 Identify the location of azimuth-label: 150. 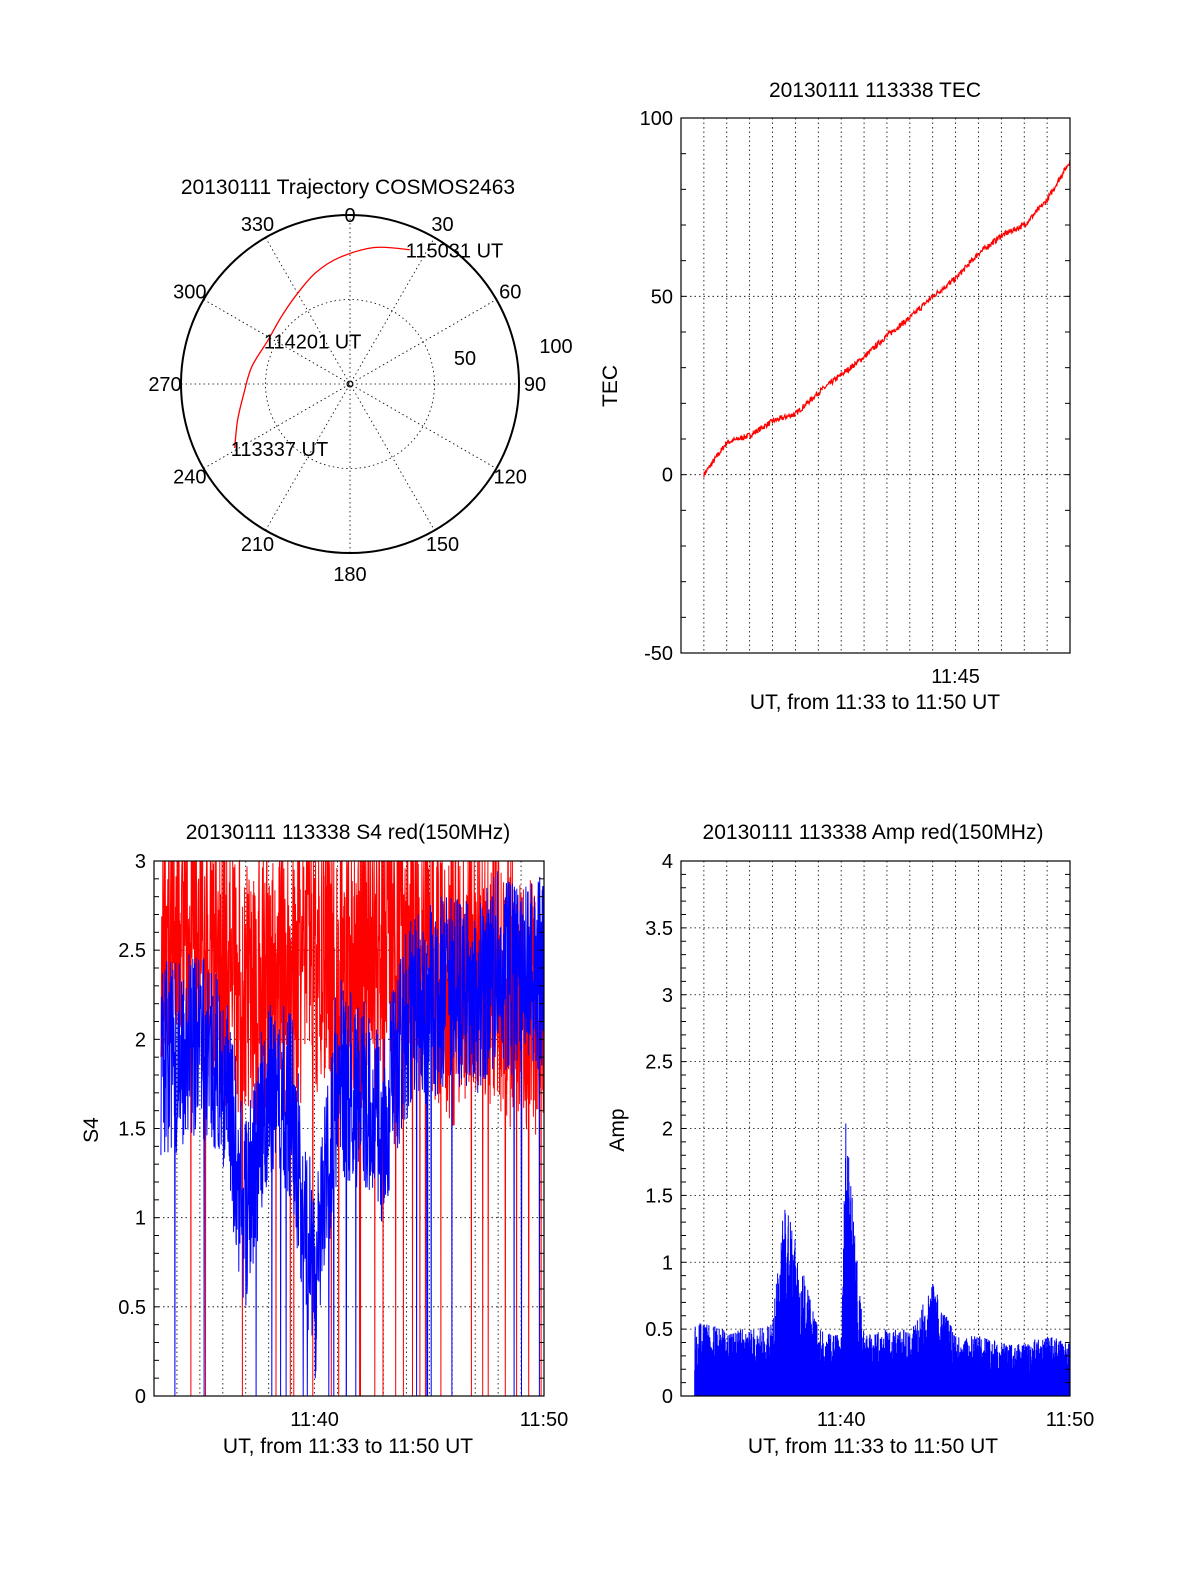
(442, 545).